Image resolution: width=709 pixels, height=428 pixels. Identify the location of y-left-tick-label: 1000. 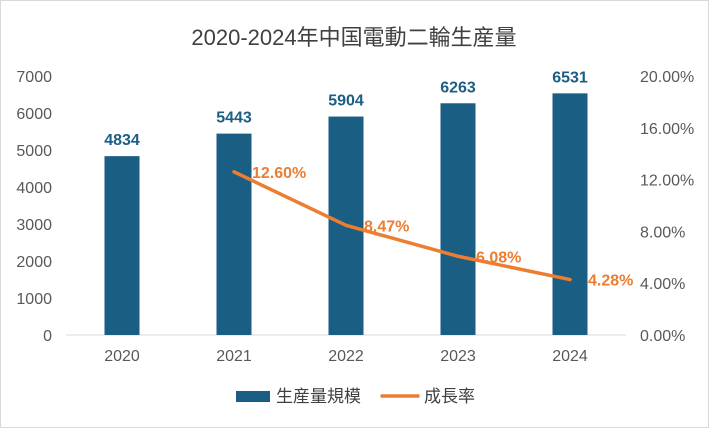
(34, 299).